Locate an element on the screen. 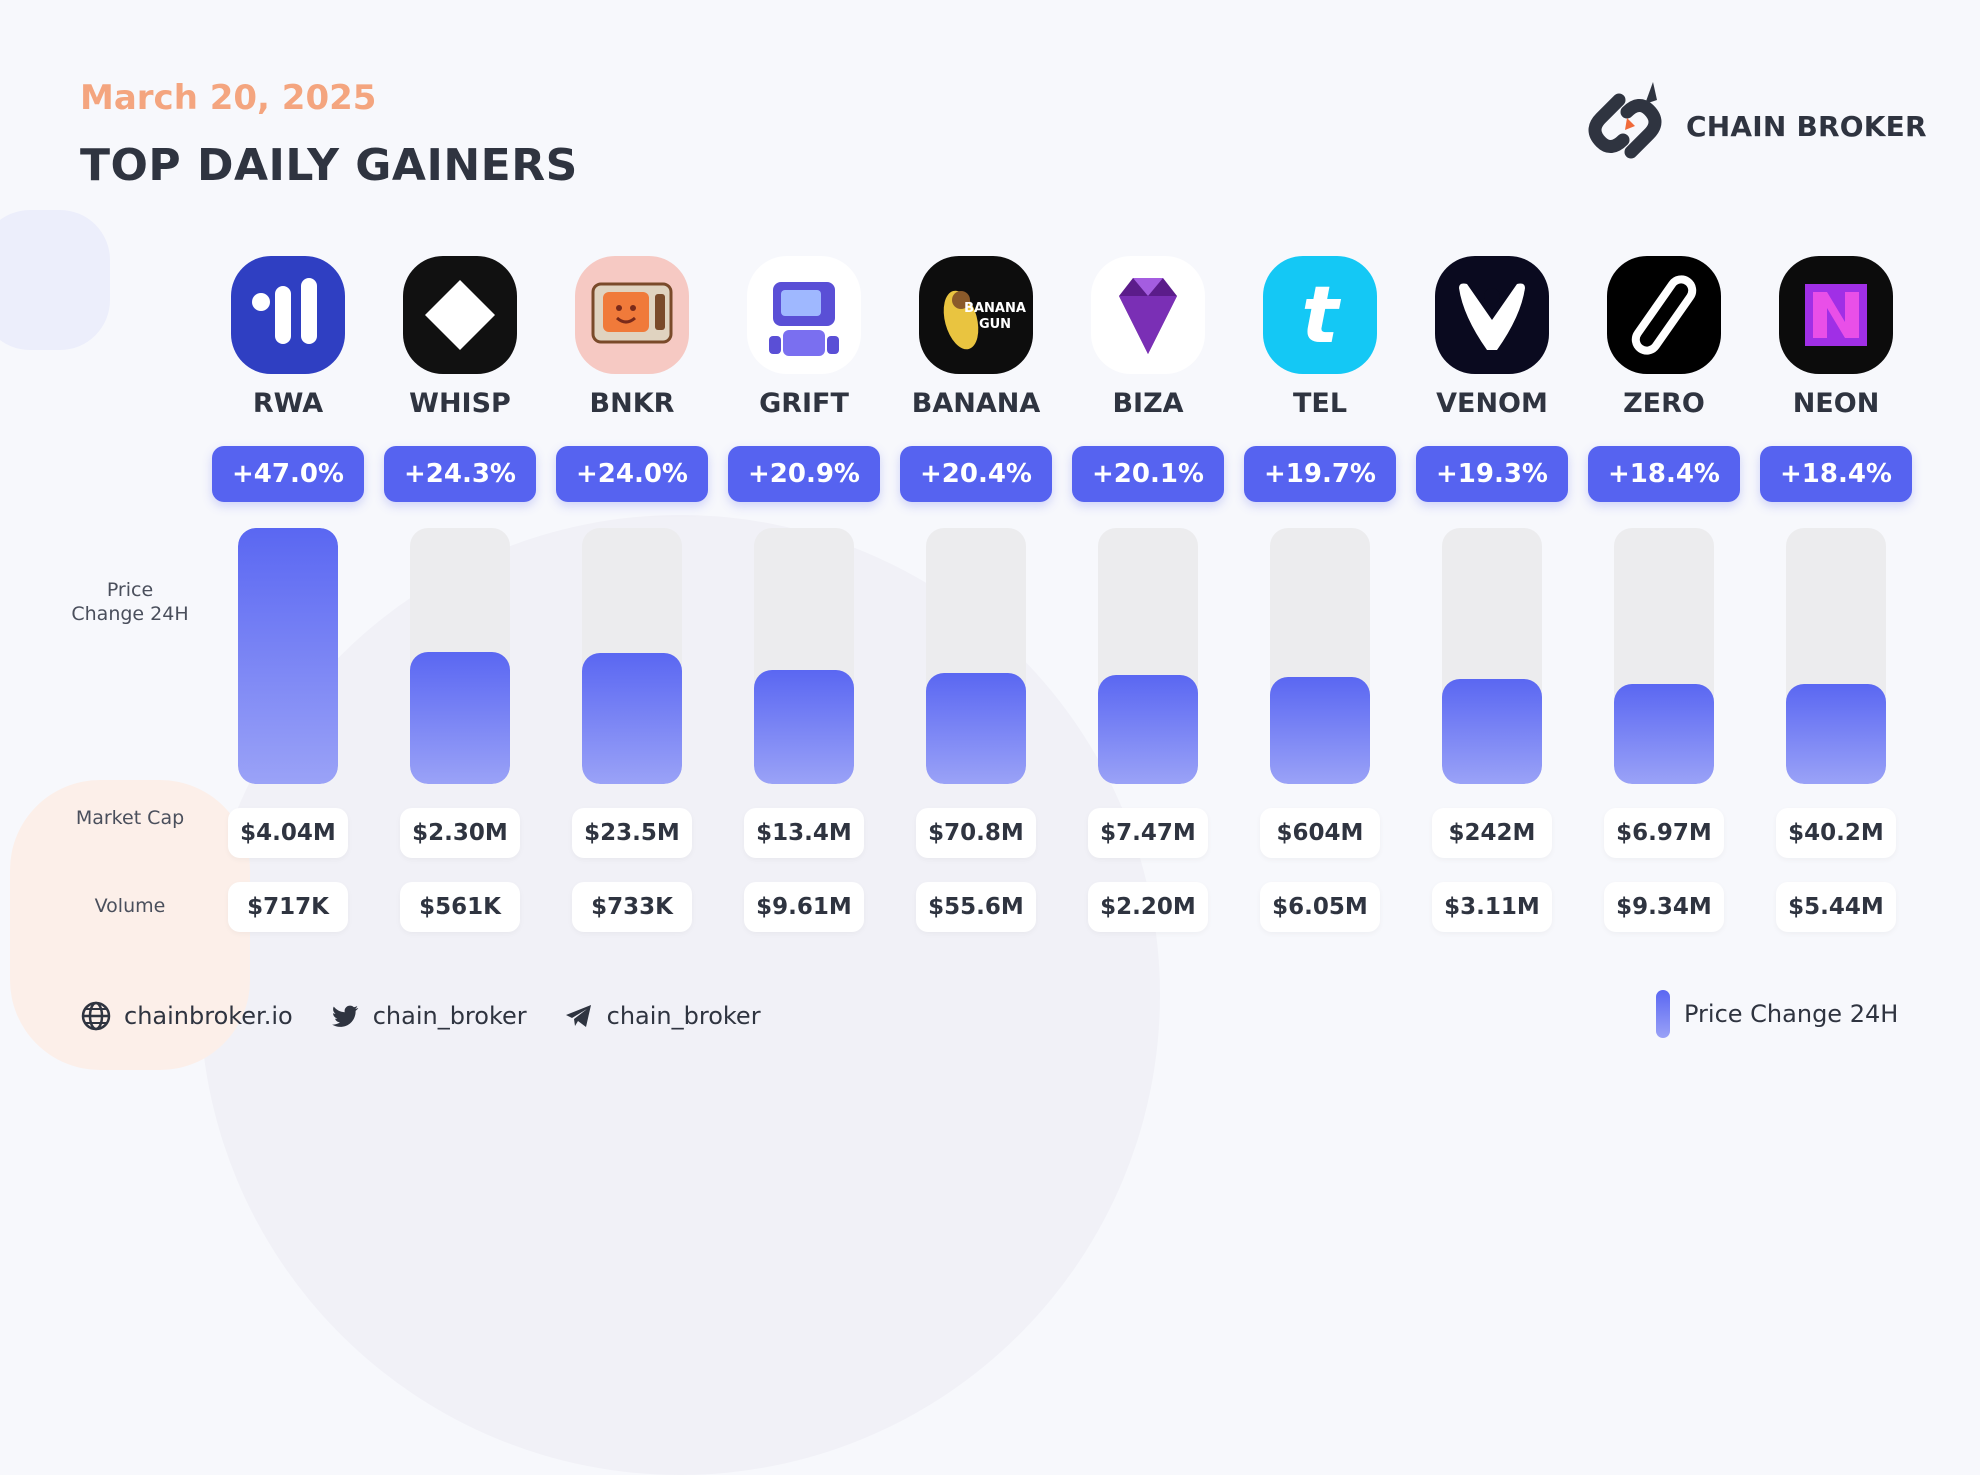  globe-icon is located at coordinates (96, 1016).